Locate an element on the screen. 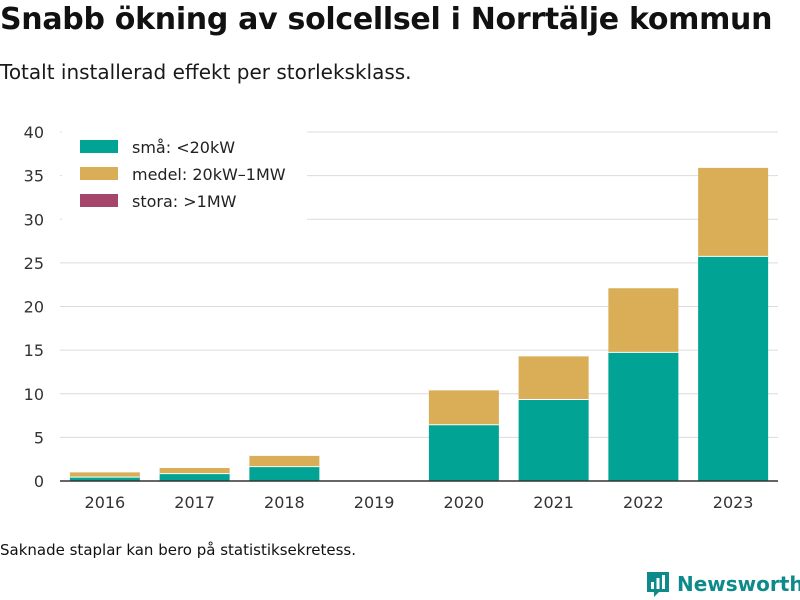 This screenshot has width=800, height=600. y-tick-label: 25 is located at coordinates (34, 263).